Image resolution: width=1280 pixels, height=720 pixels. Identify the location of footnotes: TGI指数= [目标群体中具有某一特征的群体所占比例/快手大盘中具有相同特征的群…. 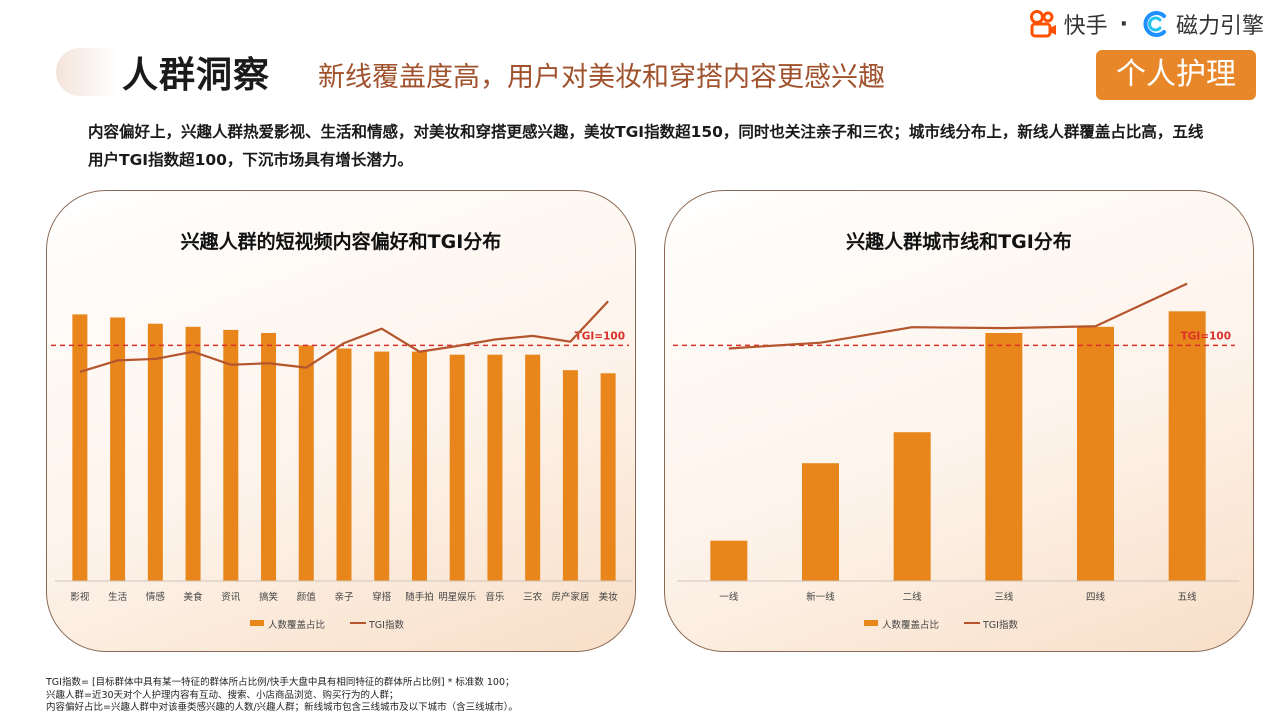
(282, 696).